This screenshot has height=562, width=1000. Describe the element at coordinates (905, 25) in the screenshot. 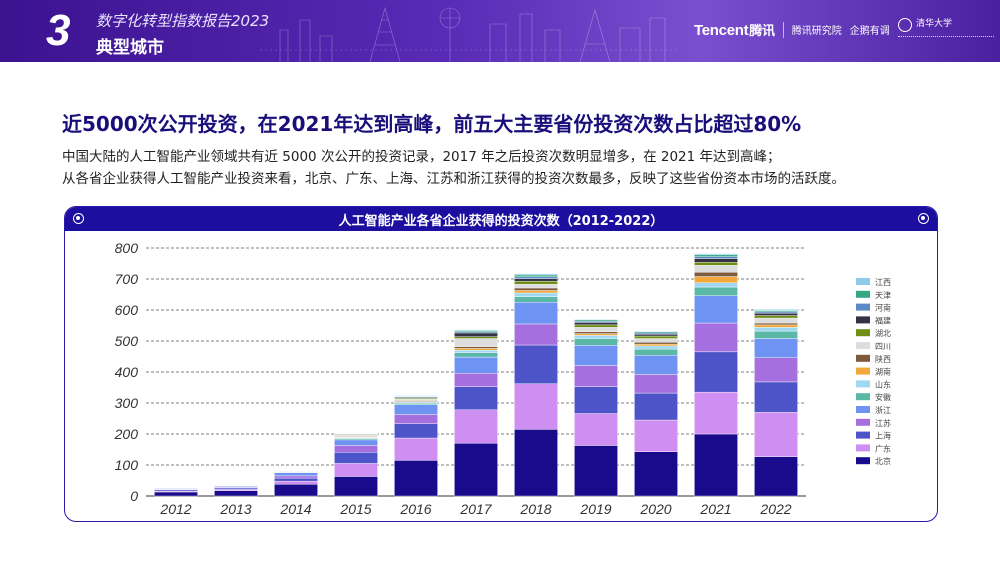

I see `university-seal-icon` at that location.